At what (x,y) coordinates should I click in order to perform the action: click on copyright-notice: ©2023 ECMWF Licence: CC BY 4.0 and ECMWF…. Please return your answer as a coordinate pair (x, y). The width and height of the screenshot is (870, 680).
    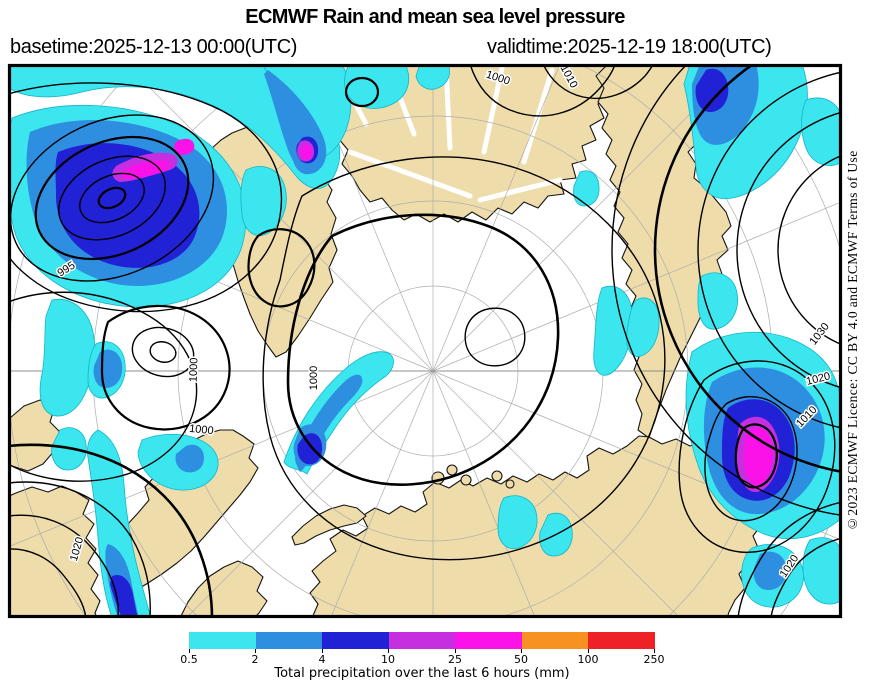
    Looking at the image, I should click on (852, 341).